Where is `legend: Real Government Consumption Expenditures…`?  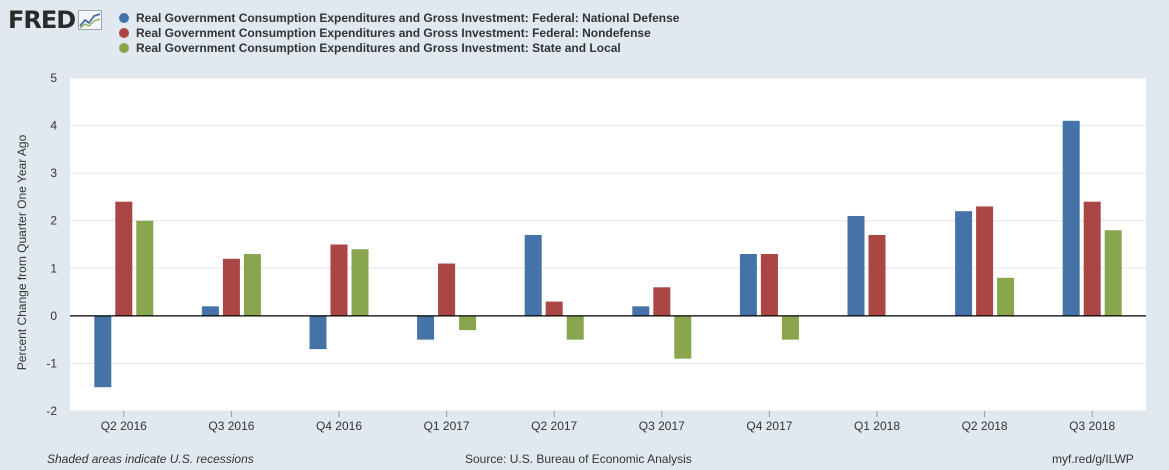
legend: Real Government Consumption Expenditures… is located at coordinates (399, 32).